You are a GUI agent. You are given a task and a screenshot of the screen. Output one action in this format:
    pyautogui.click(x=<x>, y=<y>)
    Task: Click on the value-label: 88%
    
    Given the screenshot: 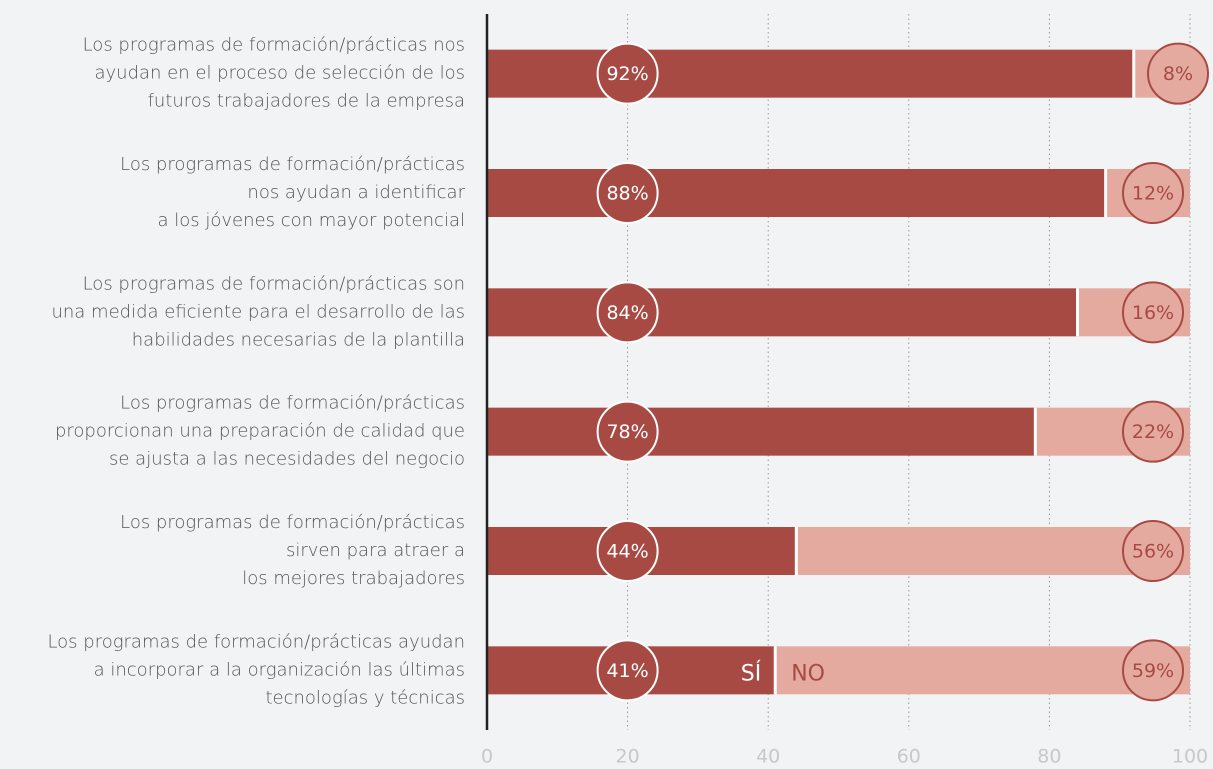 What is the action you would take?
    pyautogui.click(x=627, y=194)
    